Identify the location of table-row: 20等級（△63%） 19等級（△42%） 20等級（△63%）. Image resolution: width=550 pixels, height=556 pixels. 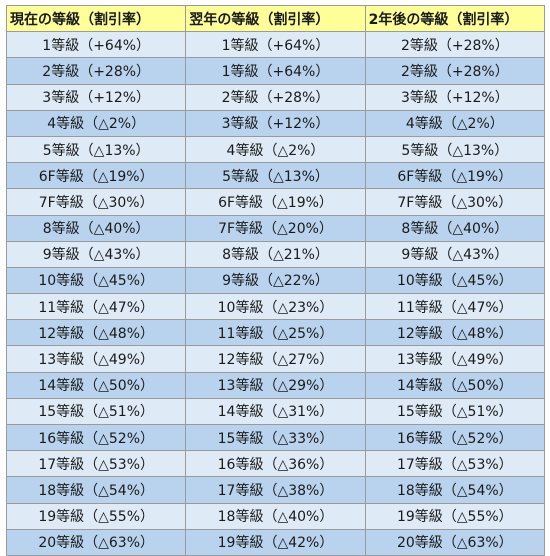
(275, 542).